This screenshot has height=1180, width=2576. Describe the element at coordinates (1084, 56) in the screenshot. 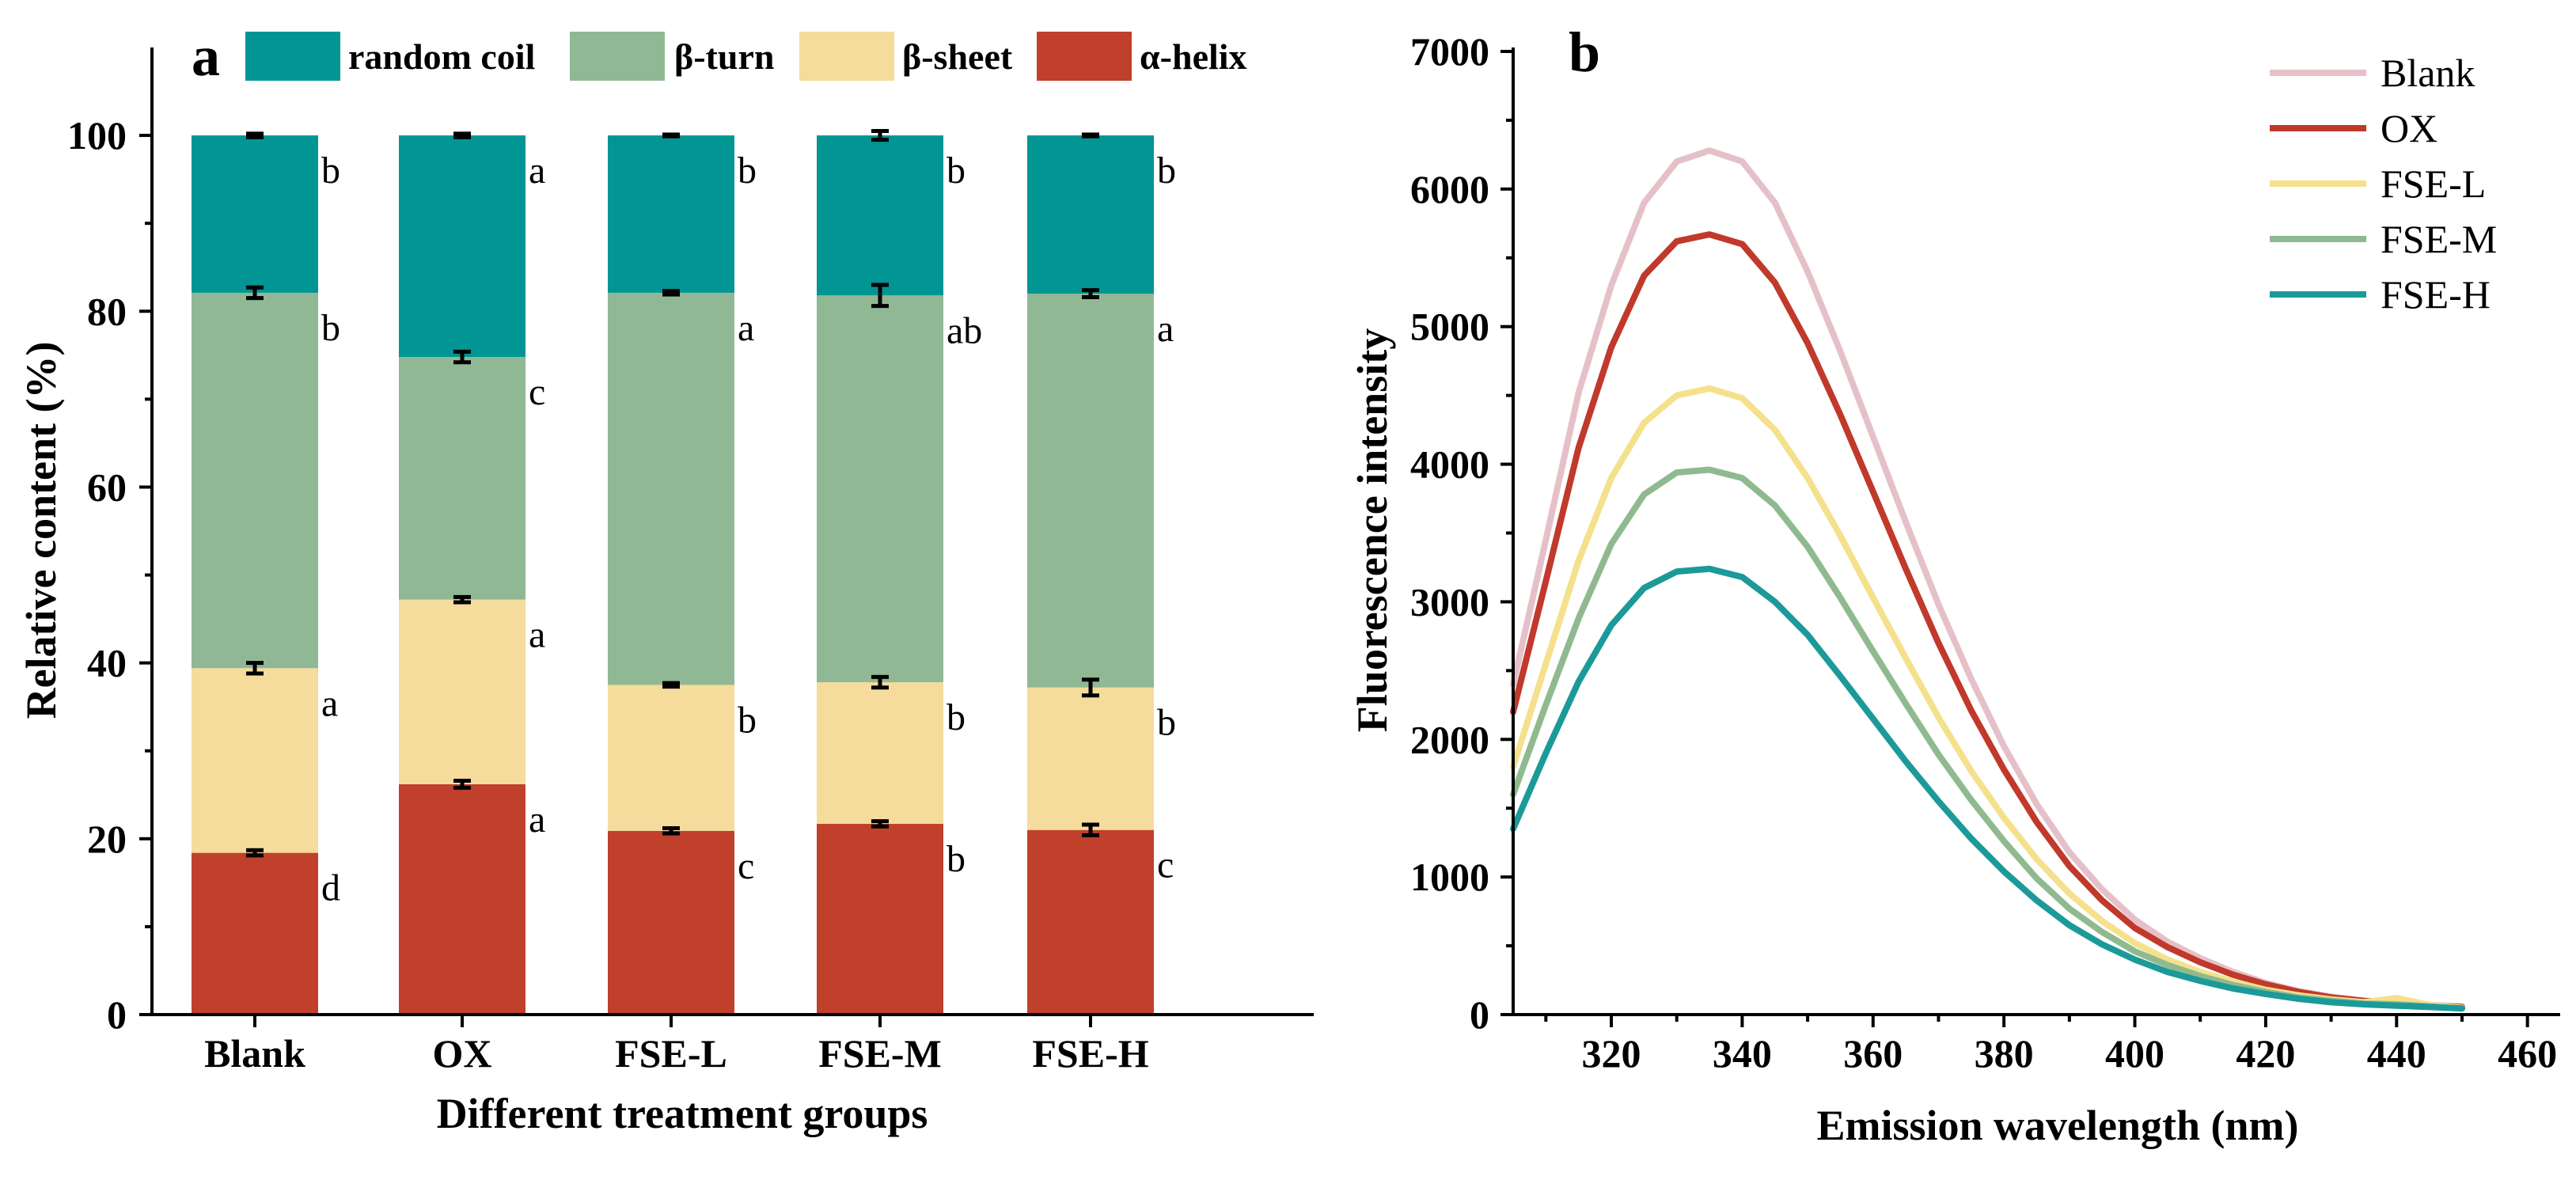

I see `legend-swatch-alpha-helix` at that location.